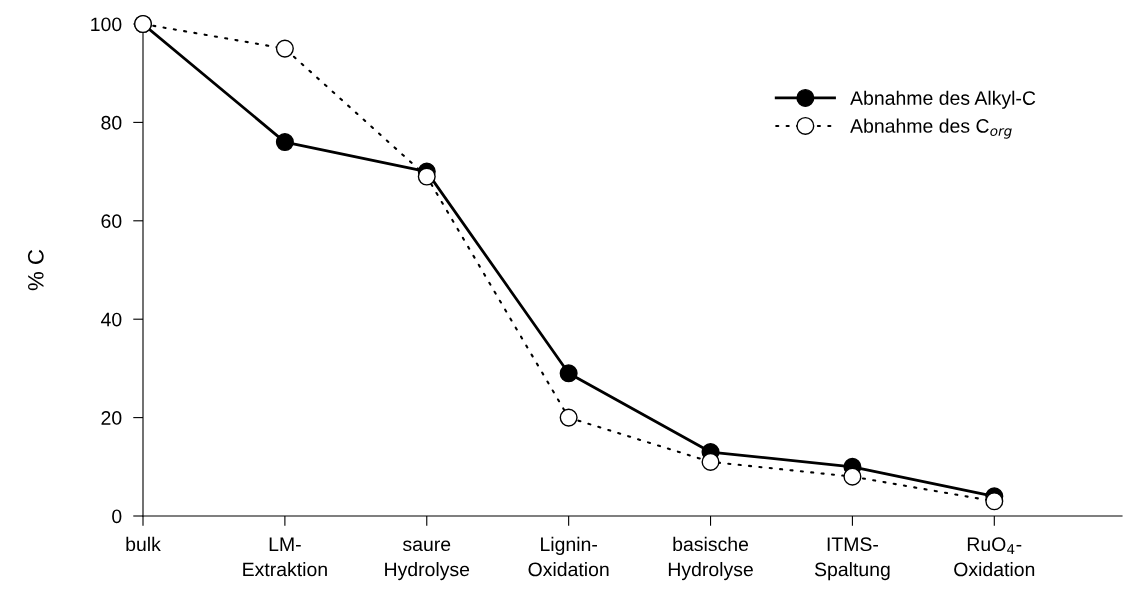  Describe the element at coordinates (285, 557) in the screenshot. I see `x-tick-label: LM- Extraktion` at that location.